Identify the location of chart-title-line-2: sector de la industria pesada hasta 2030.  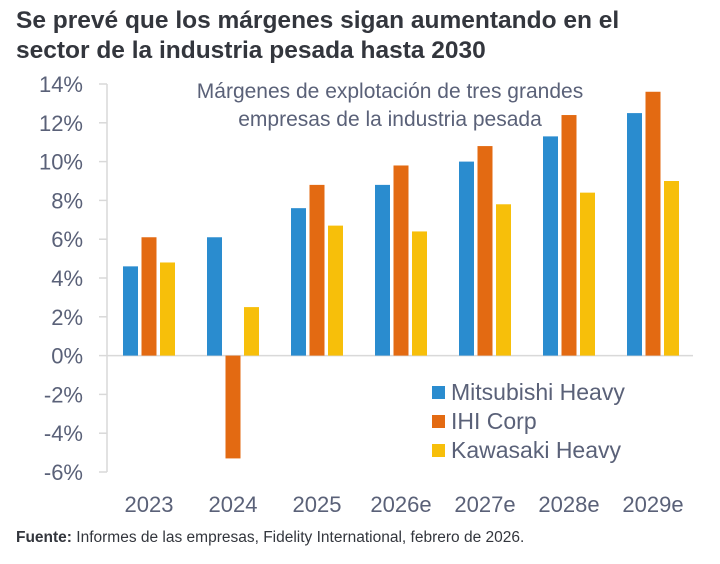
(251, 50).